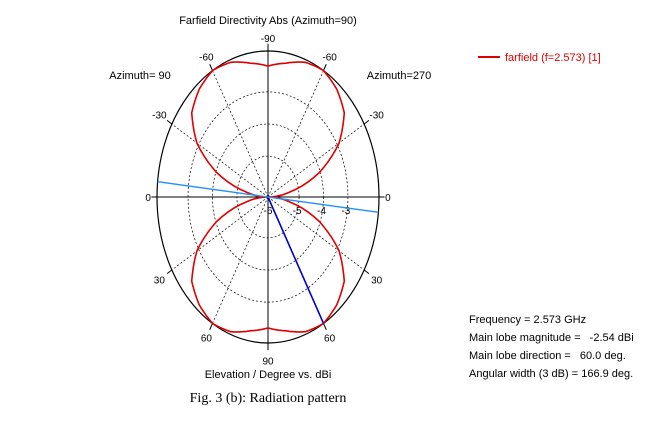 The height and width of the screenshot is (436, 655). I want to click on info-frequency-label: Frequency =, so click(500, 320).